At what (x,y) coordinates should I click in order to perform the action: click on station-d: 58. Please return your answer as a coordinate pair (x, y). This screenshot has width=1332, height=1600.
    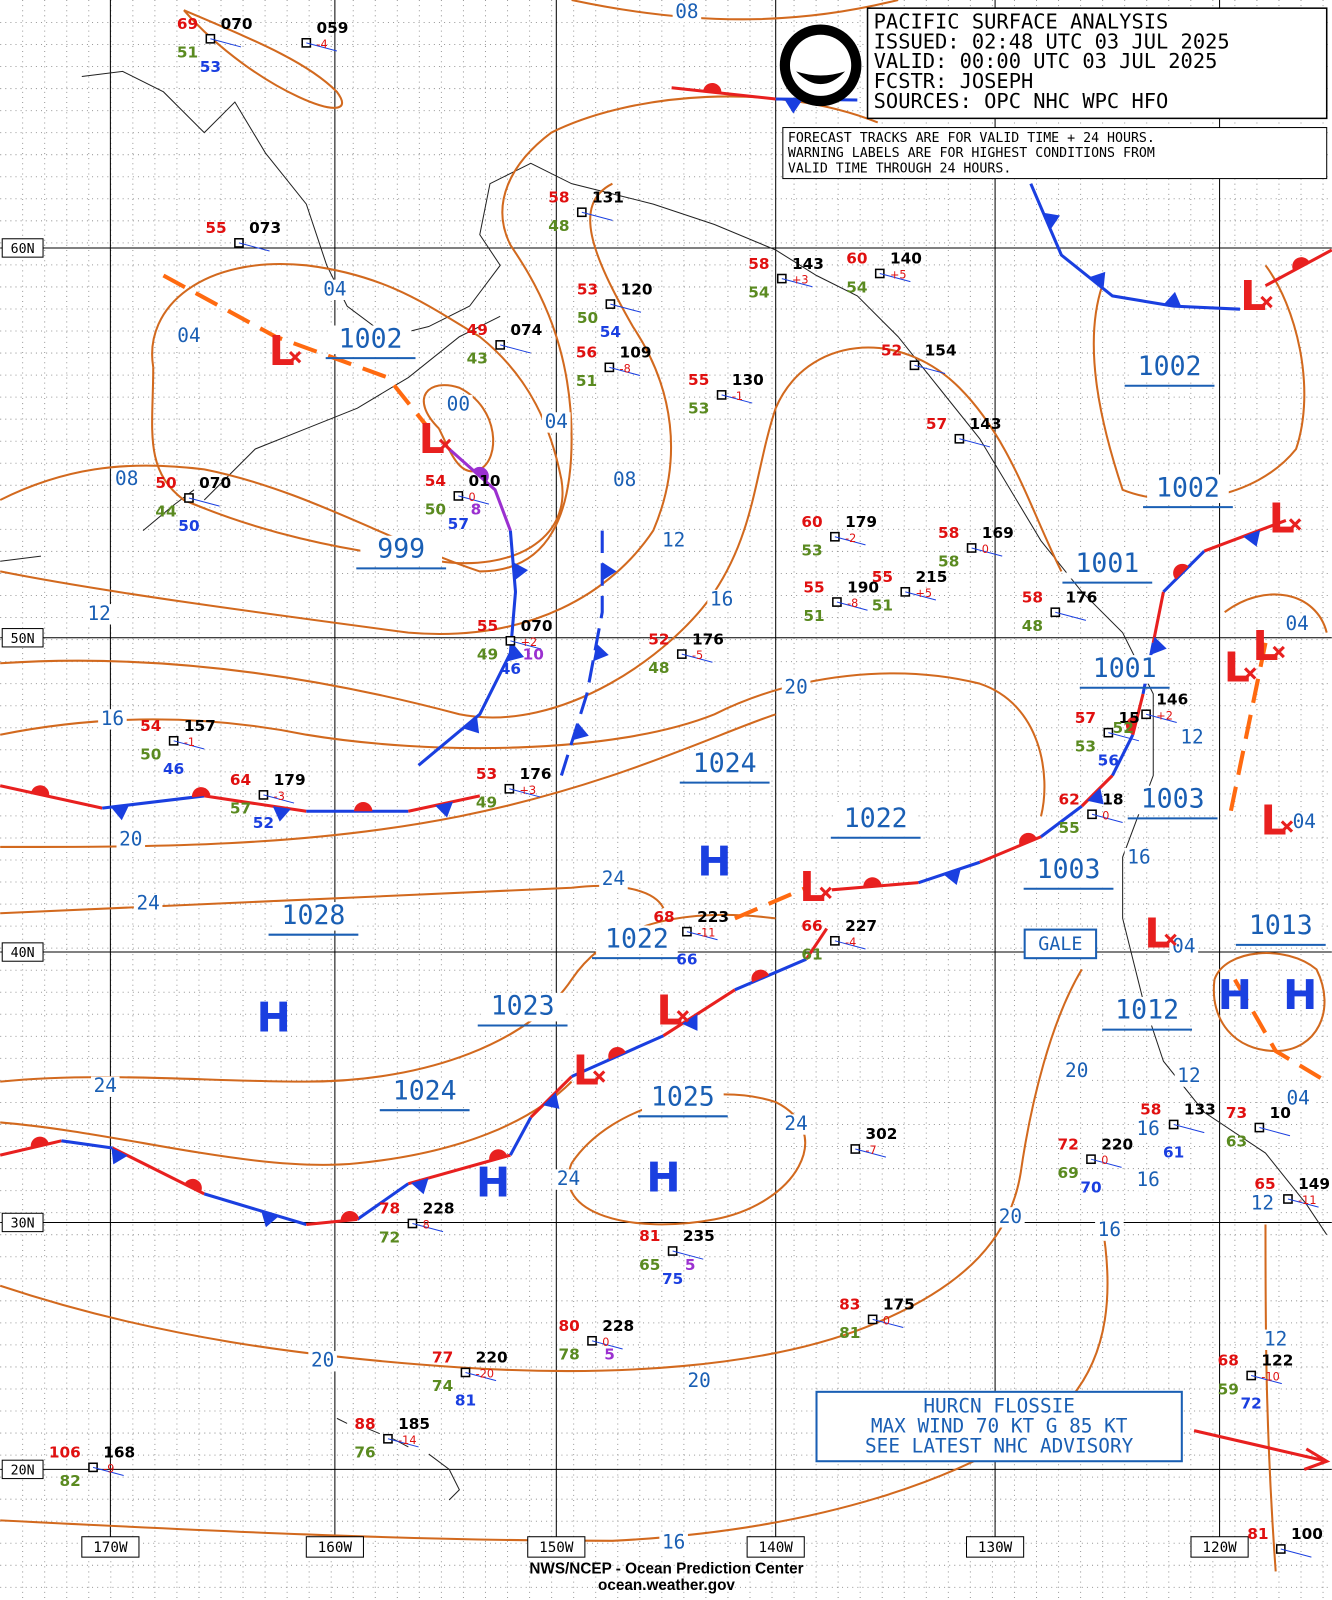
    Looking at the image, I should click on (948, 562).